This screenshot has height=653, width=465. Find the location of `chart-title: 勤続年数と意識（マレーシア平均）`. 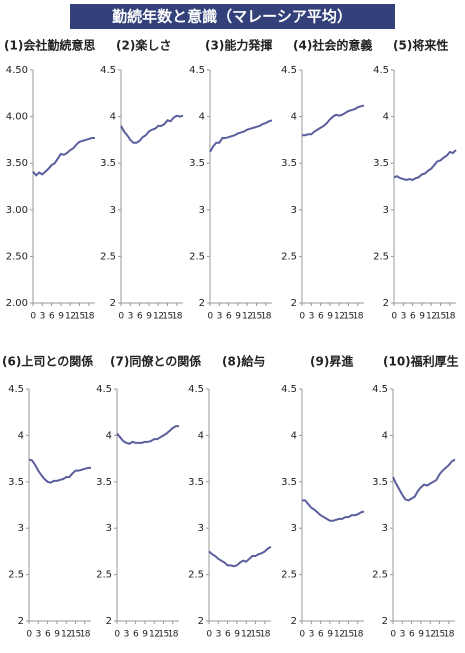

chart-title: 勤続年数と意識（マレーシア平均） is located at coordinates (232, 17).